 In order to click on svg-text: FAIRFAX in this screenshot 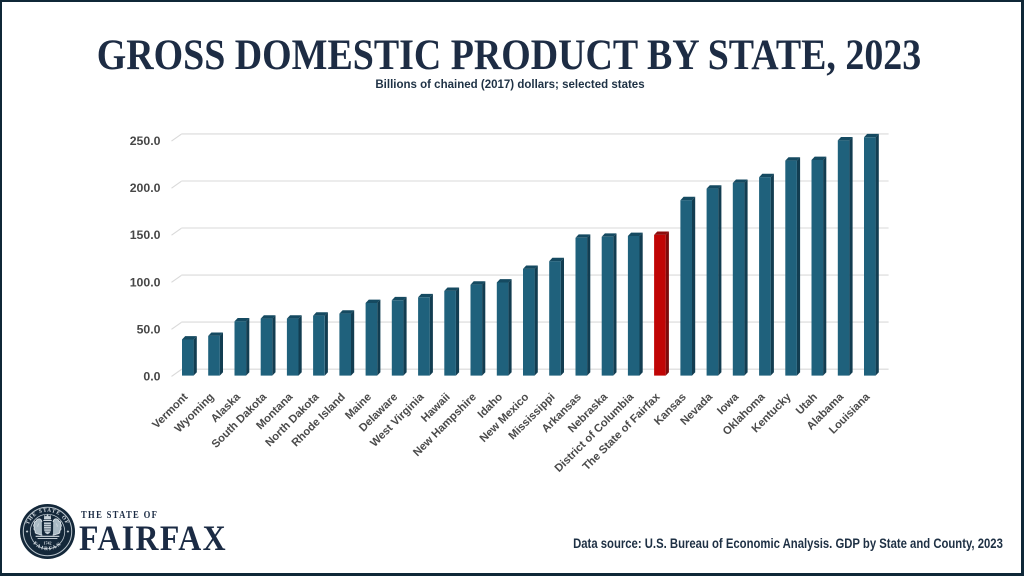, I will do `click(48, 547)`.